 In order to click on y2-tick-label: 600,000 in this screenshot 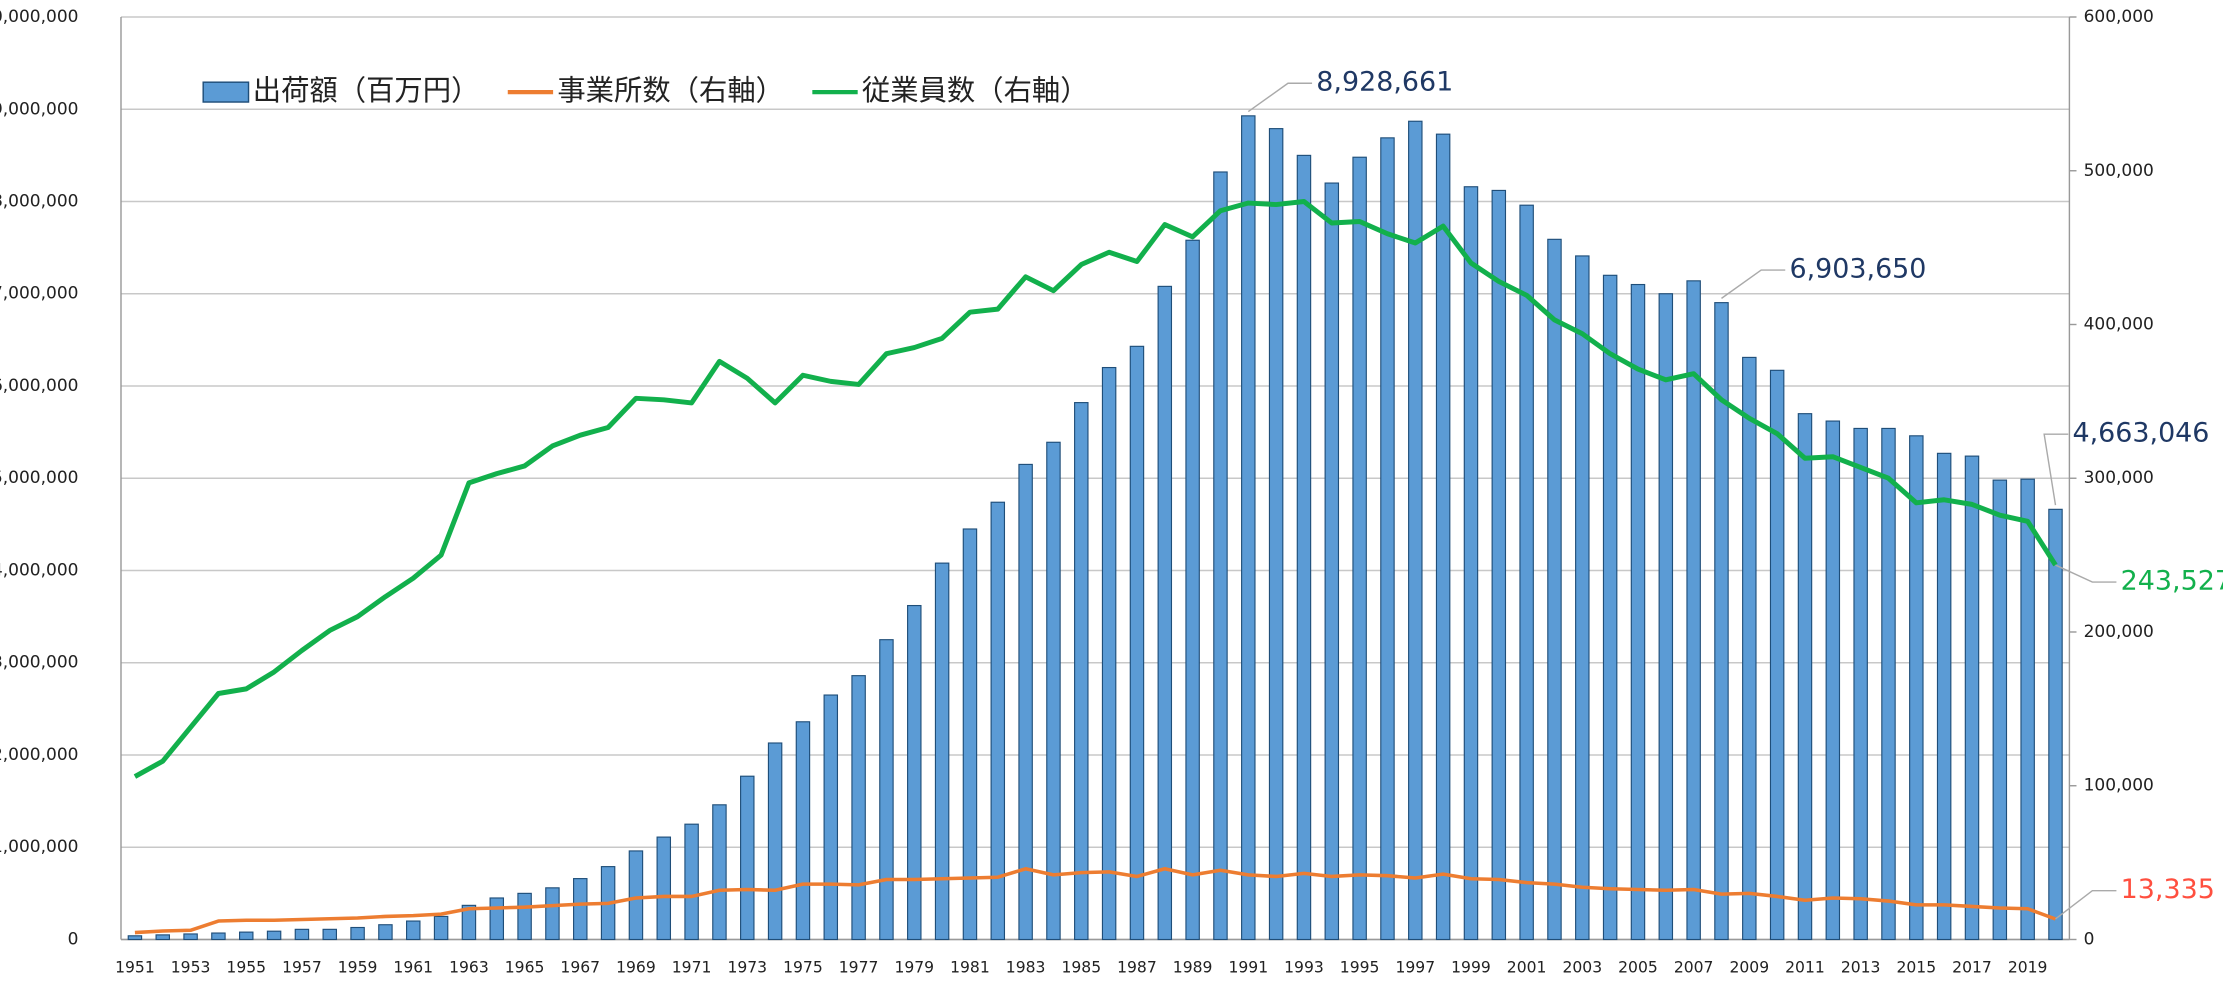, I will do `click(2119, 17)`.